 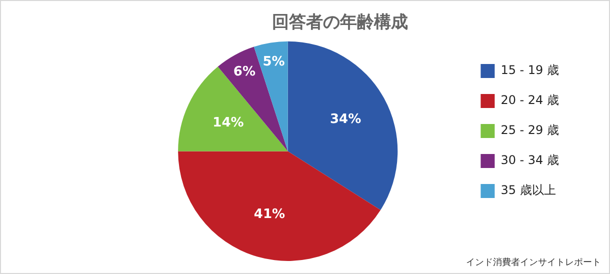 I want to click on data-label: 41%, so click(x=270, y=214).